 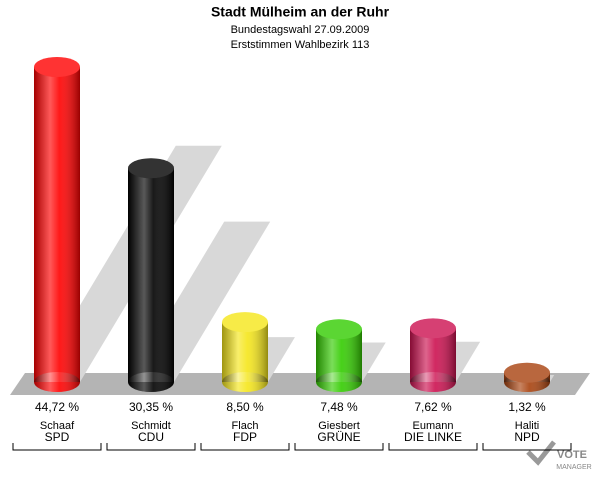 I want to click on floor, so click(x=300, y=384).